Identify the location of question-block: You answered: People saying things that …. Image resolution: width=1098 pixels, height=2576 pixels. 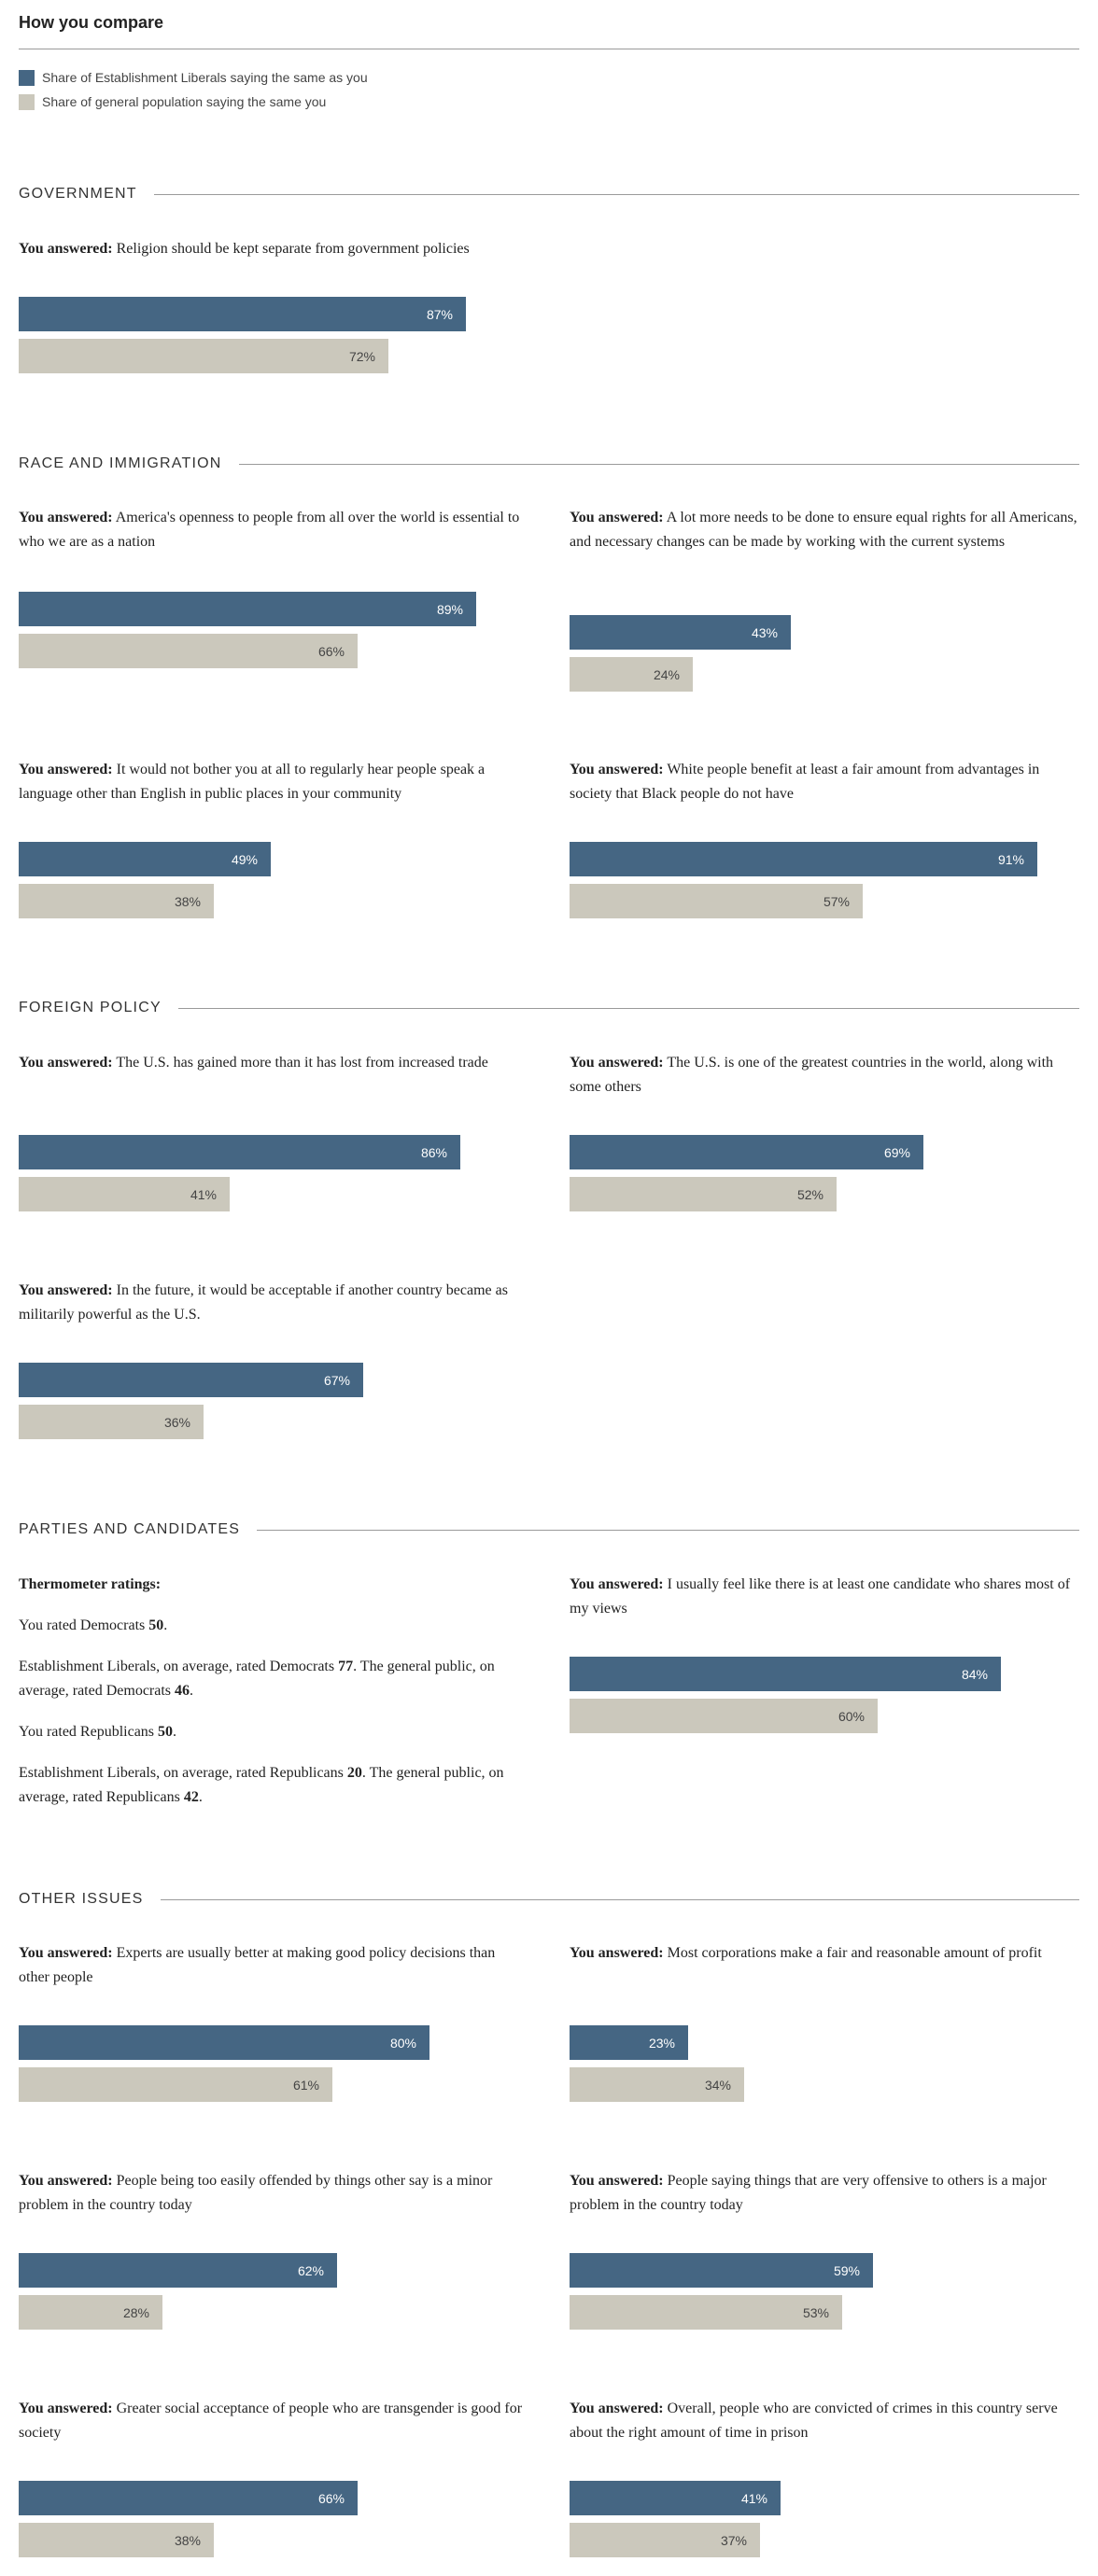
(824, 2249).